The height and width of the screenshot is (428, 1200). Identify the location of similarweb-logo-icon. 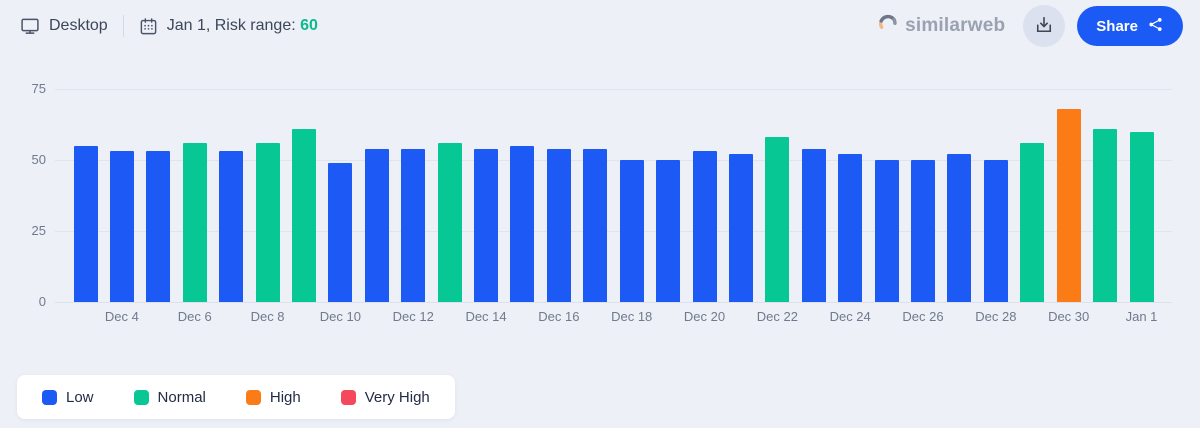
(888, 26).